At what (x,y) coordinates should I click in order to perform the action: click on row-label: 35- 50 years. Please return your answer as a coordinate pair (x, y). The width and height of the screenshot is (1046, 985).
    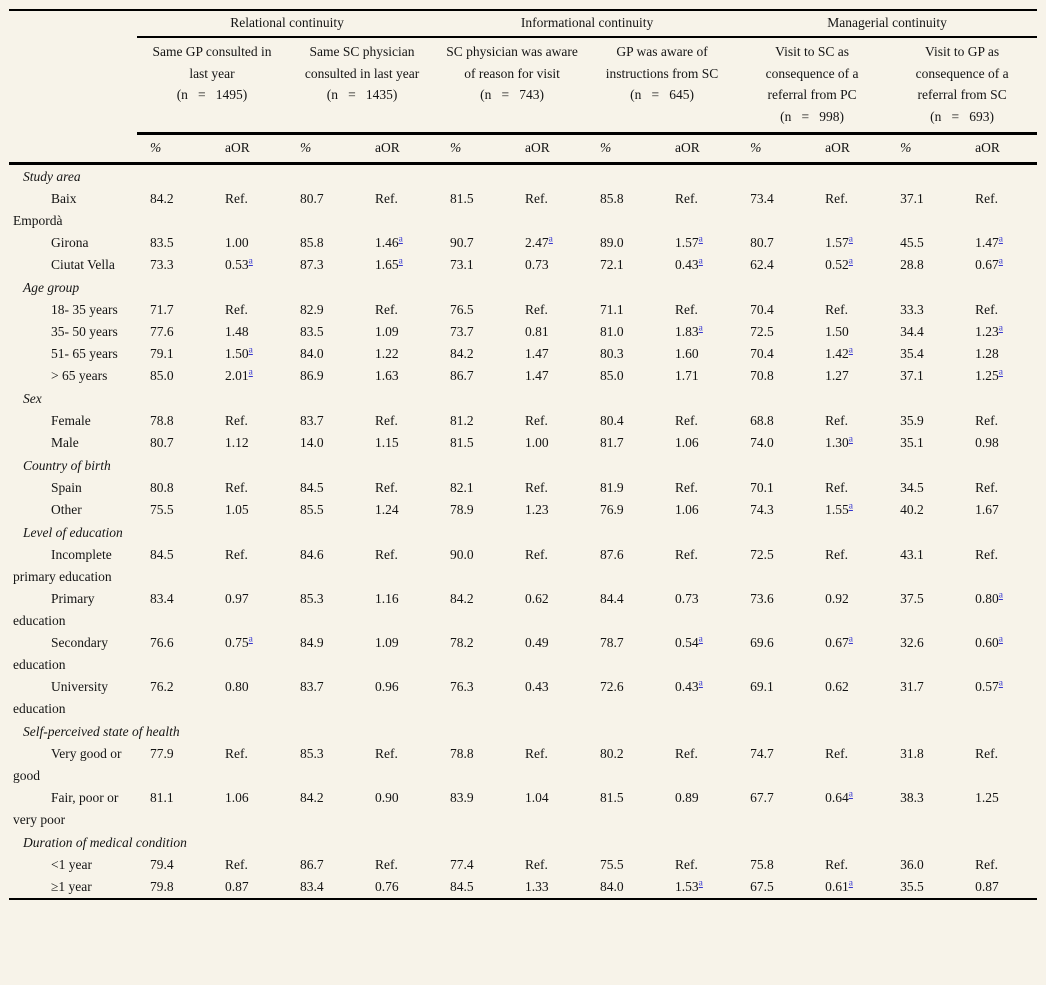
    Looking at the image, I should click on (73, 332).